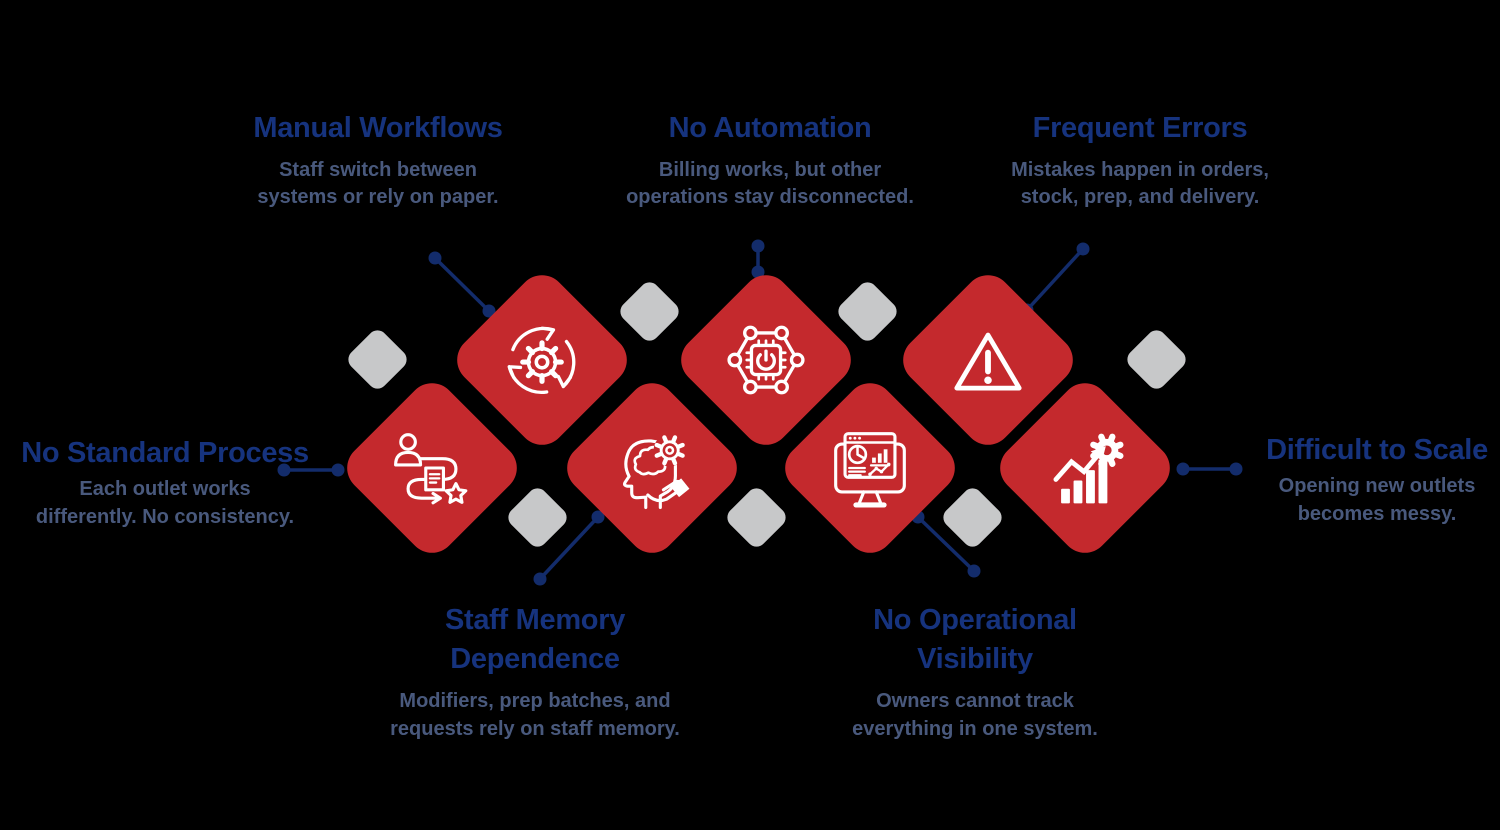 The height and width of the screenshot is (830, 1500). I want to click on description-line: Owners cannot track, so click(975, 701).